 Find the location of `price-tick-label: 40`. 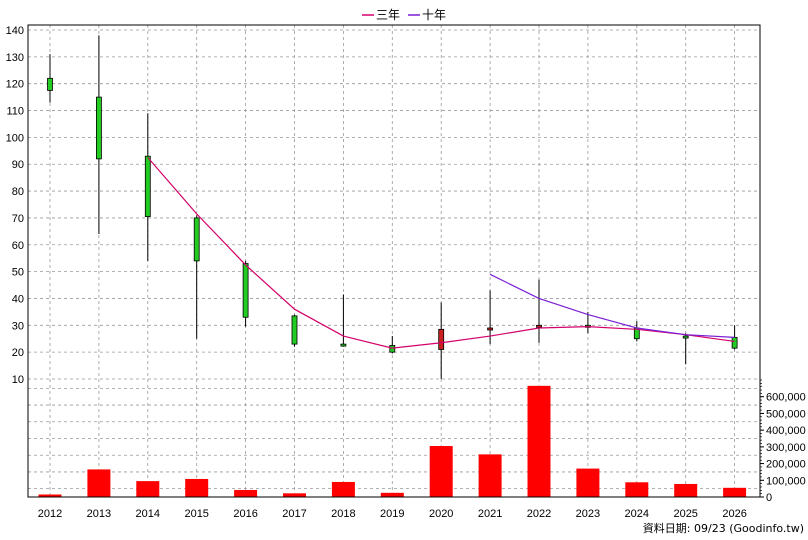

price-tick-label: 40 is located at coordinates (18, 299).